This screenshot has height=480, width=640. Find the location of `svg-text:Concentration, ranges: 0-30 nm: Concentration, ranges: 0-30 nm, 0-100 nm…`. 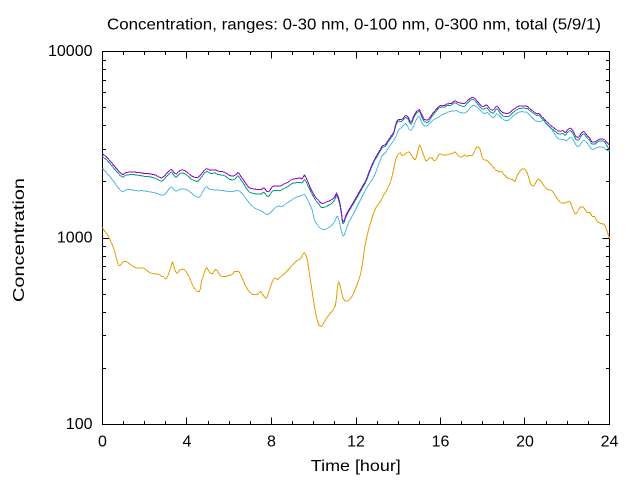

svg-text:Concentration, ranges: 0-30 nm: Concentration, ranges: 0-30 nm, 0-100 nm… is located at coordinates (354, 25).